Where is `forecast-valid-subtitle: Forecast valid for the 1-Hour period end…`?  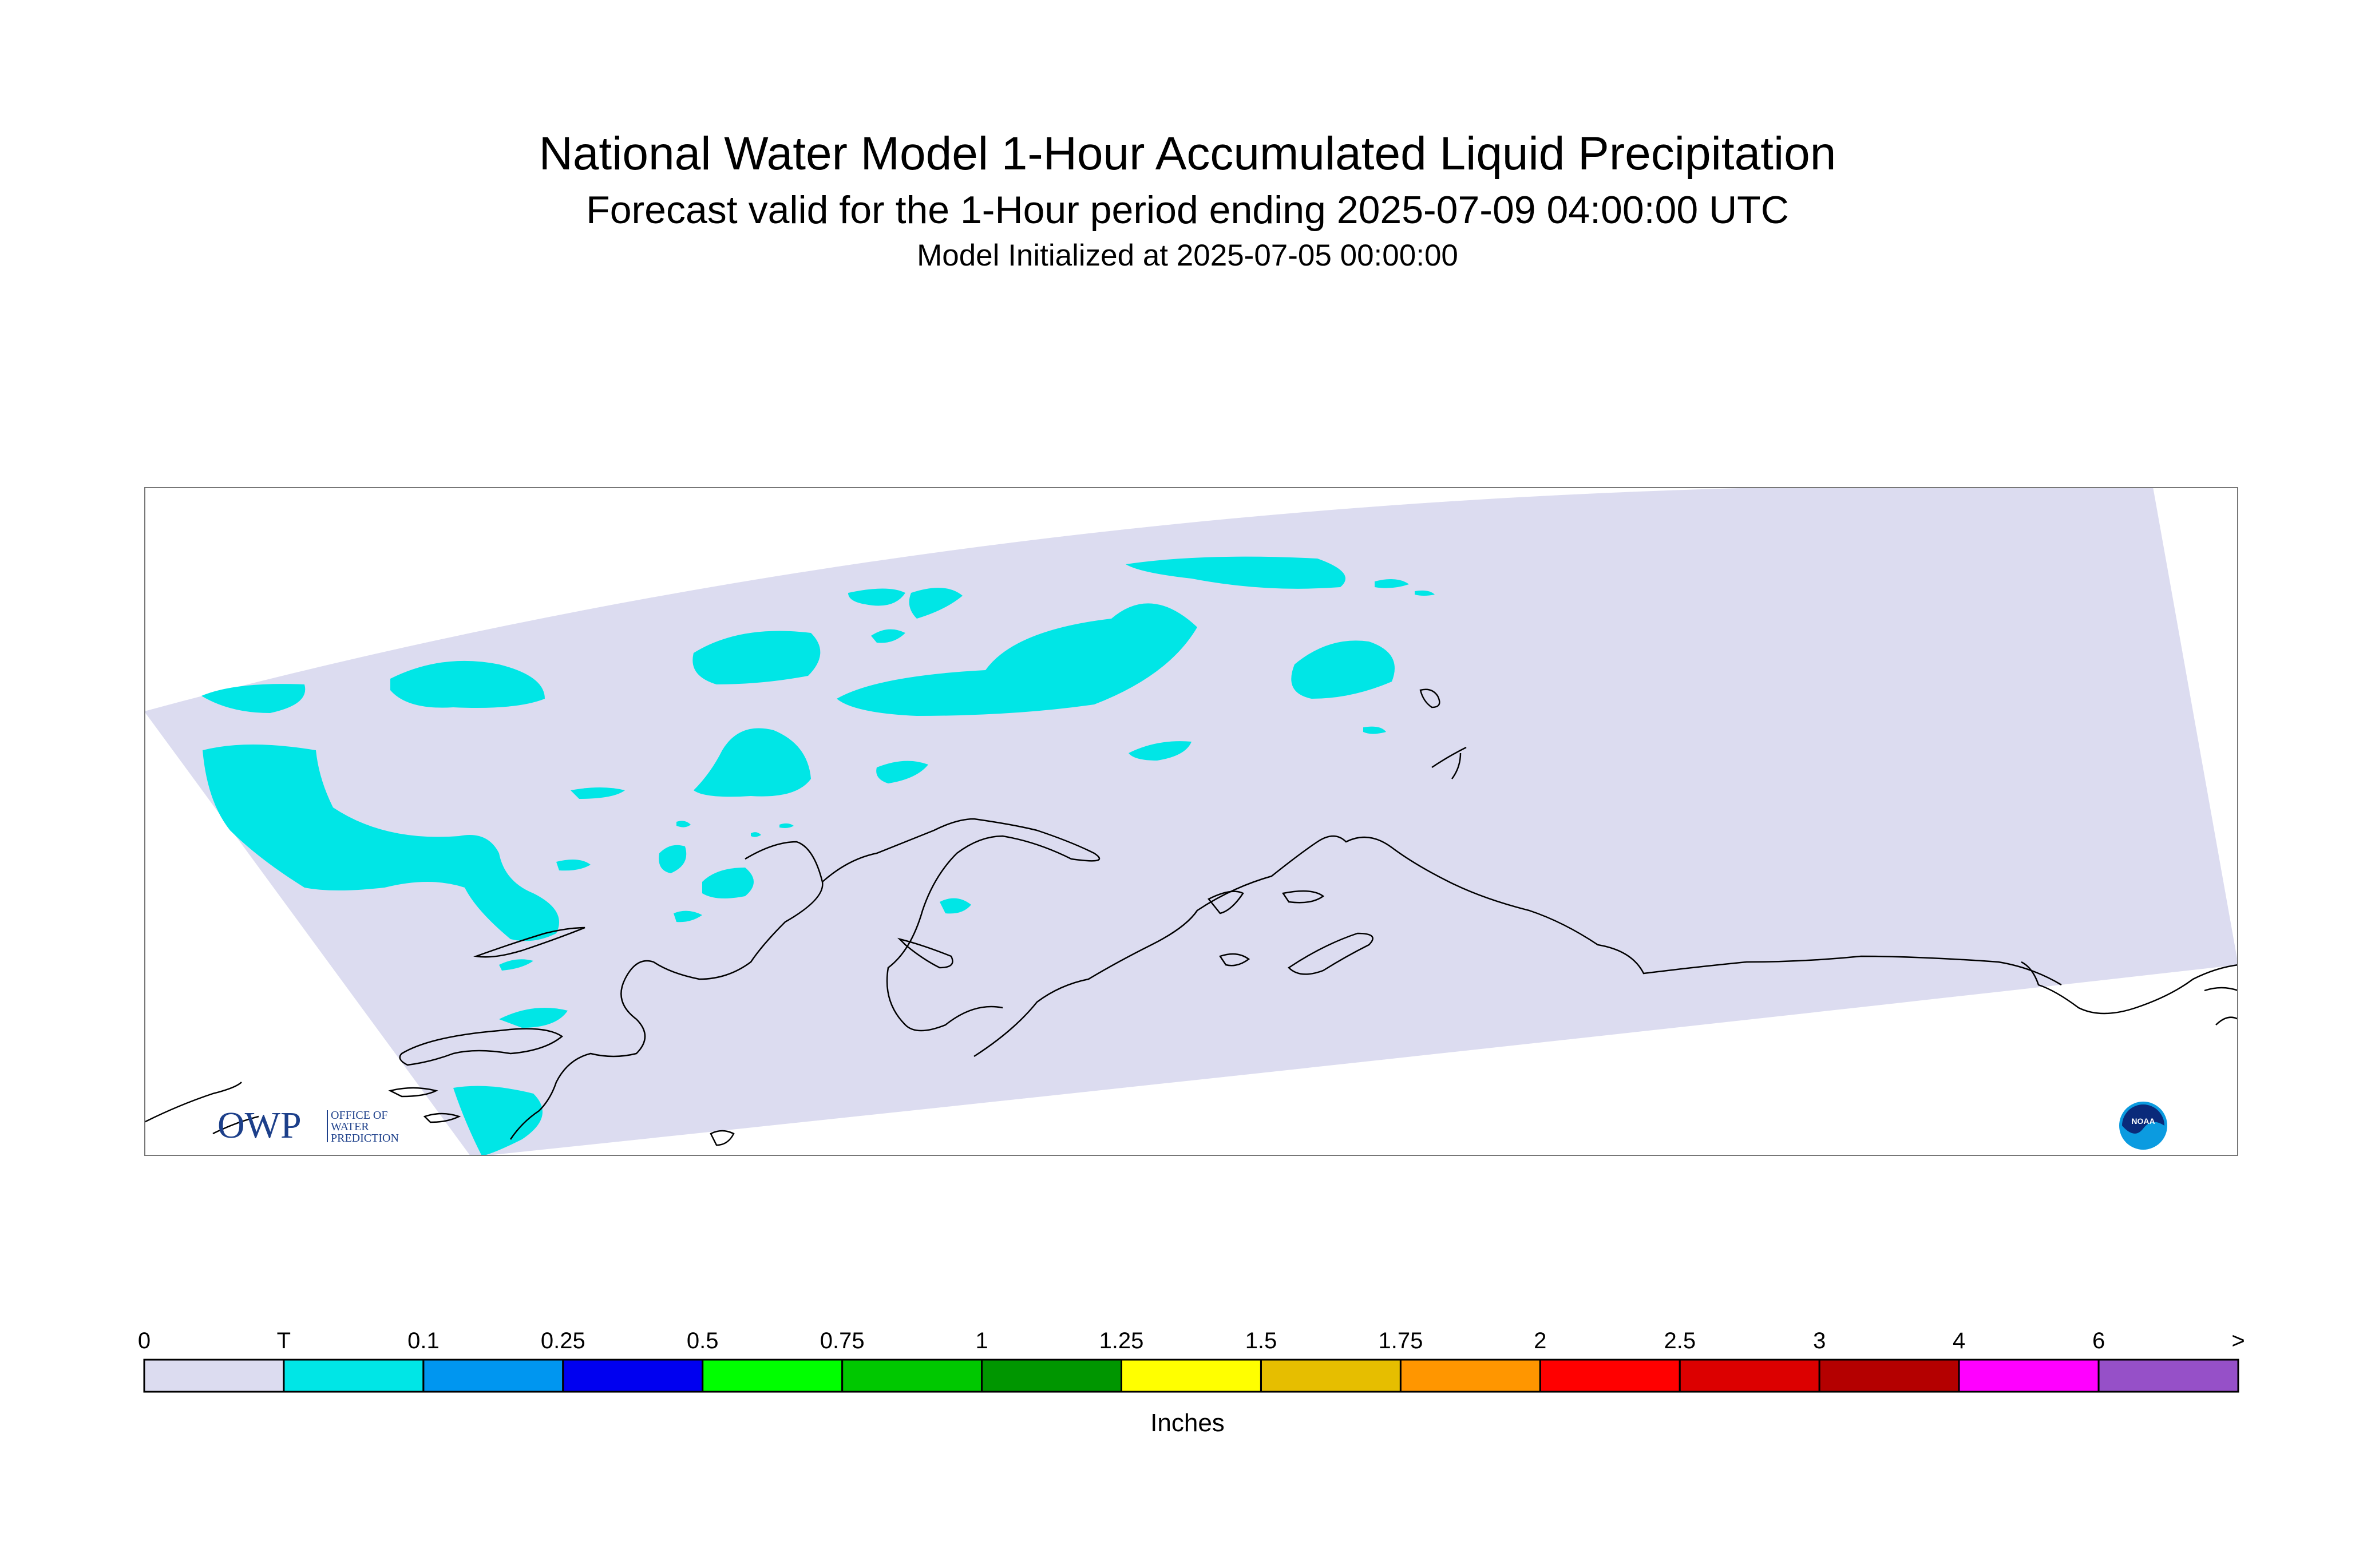 forecast-valid-subtitle: Forecast valid for the 1-Hour period end… is located at coordinates (1187, 210).